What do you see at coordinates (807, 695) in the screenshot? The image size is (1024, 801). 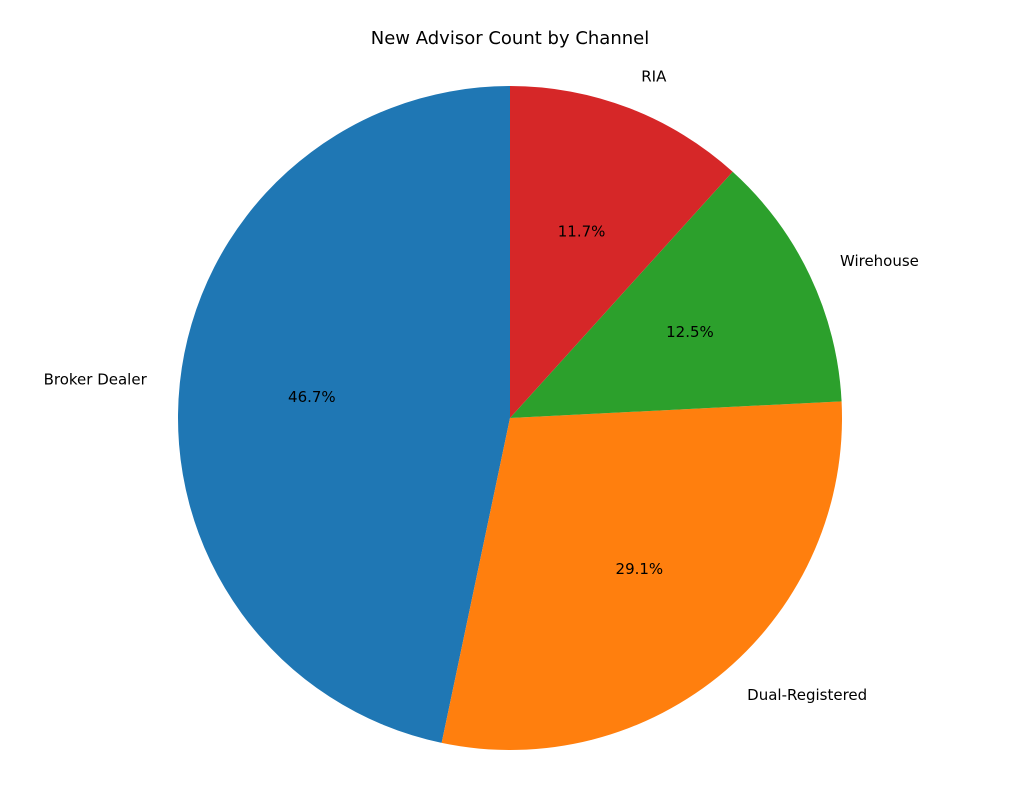 I see `slice-label: Dual-Registered` at bounding box center [807, 695].